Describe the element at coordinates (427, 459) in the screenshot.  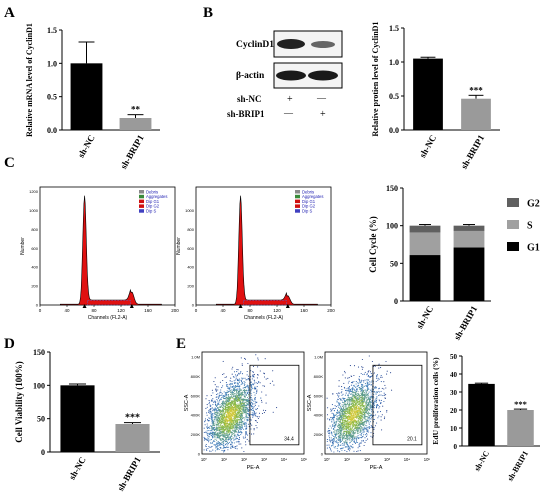
I see `scatter-x-tick-label: 10⁵` at that location.